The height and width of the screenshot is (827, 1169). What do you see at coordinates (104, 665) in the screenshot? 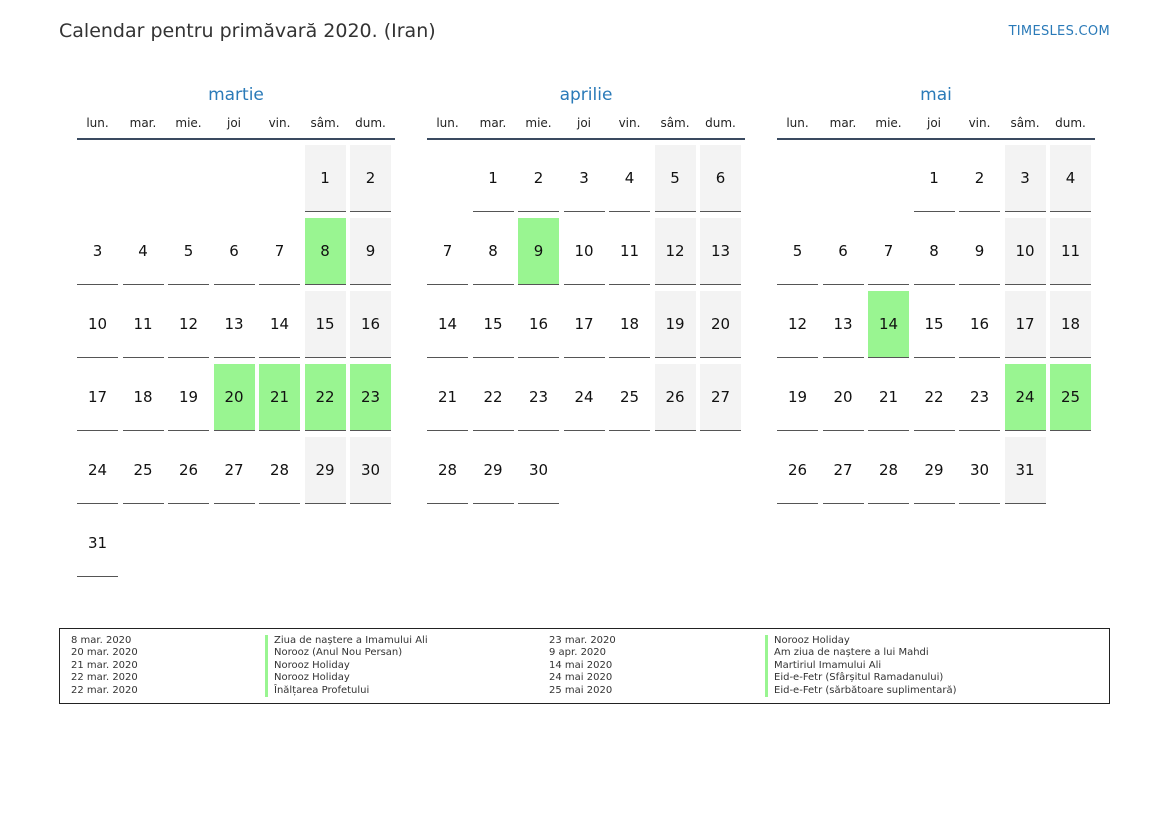
I see `legend-date: 21 mar. 2020` at bounding box center [104, 665].